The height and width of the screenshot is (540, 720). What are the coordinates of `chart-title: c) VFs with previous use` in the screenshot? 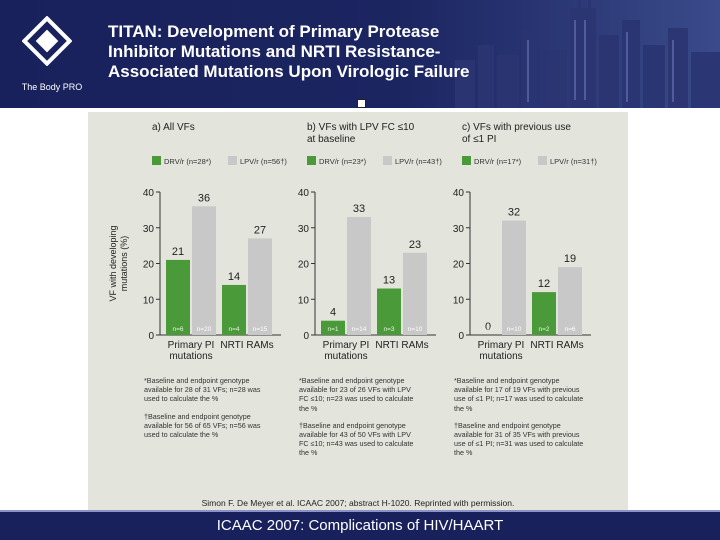 It's located at (516, 127).